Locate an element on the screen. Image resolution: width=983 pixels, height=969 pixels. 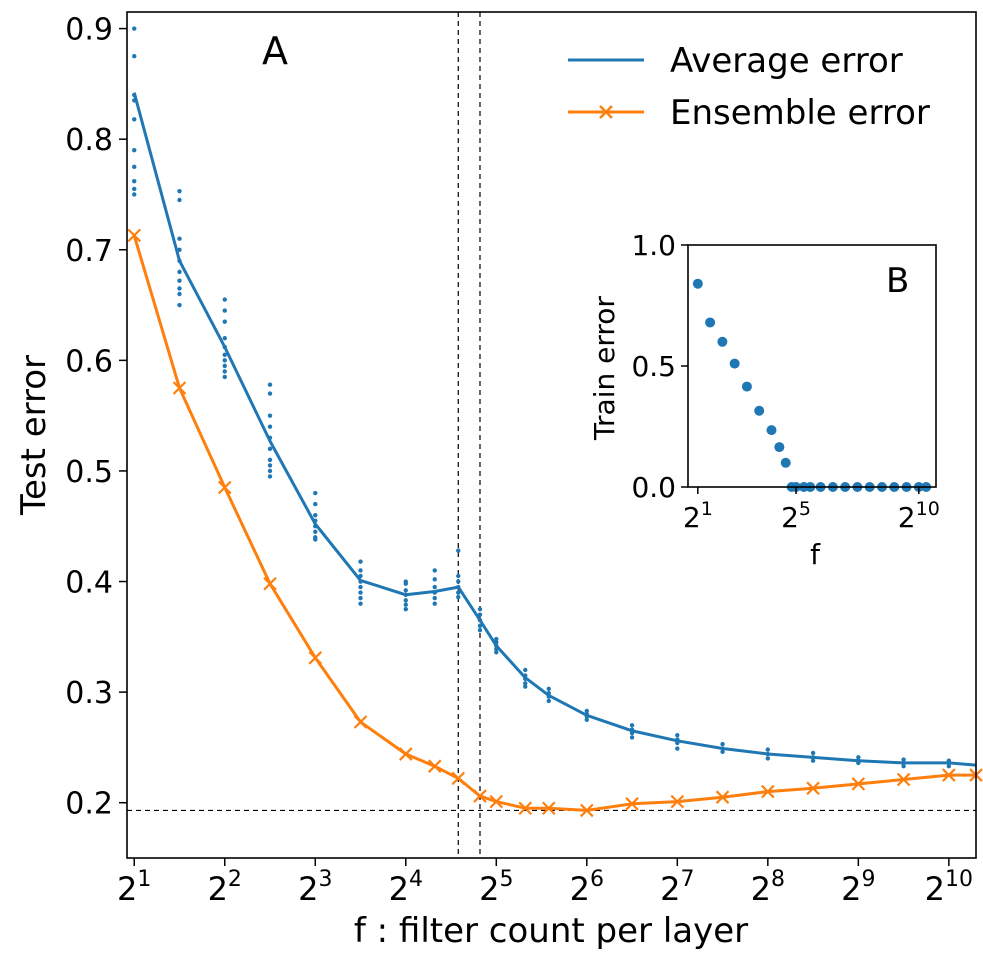
x-tick-label-b: 25 is located at coordinates (796, 516).